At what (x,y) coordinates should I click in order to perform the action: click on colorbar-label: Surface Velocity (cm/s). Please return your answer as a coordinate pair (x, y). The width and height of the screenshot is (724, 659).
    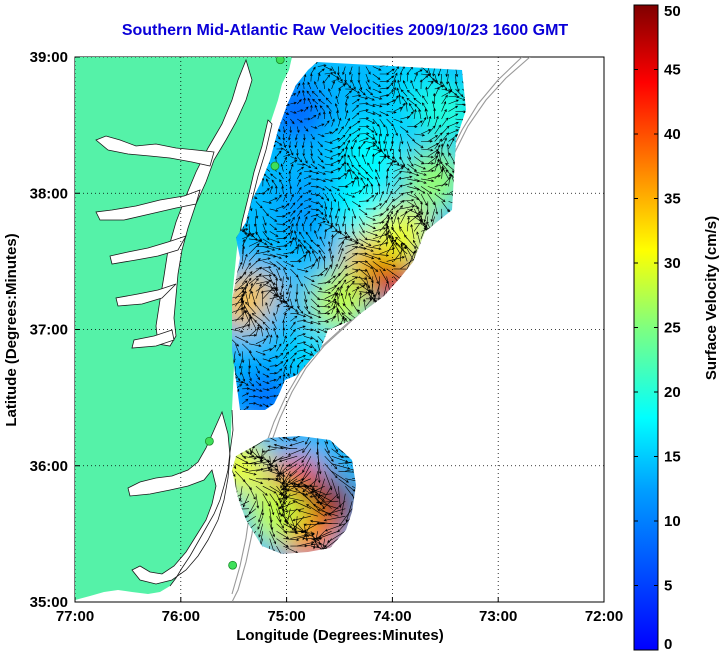
    Looking at the image, I should click on (711, 298).